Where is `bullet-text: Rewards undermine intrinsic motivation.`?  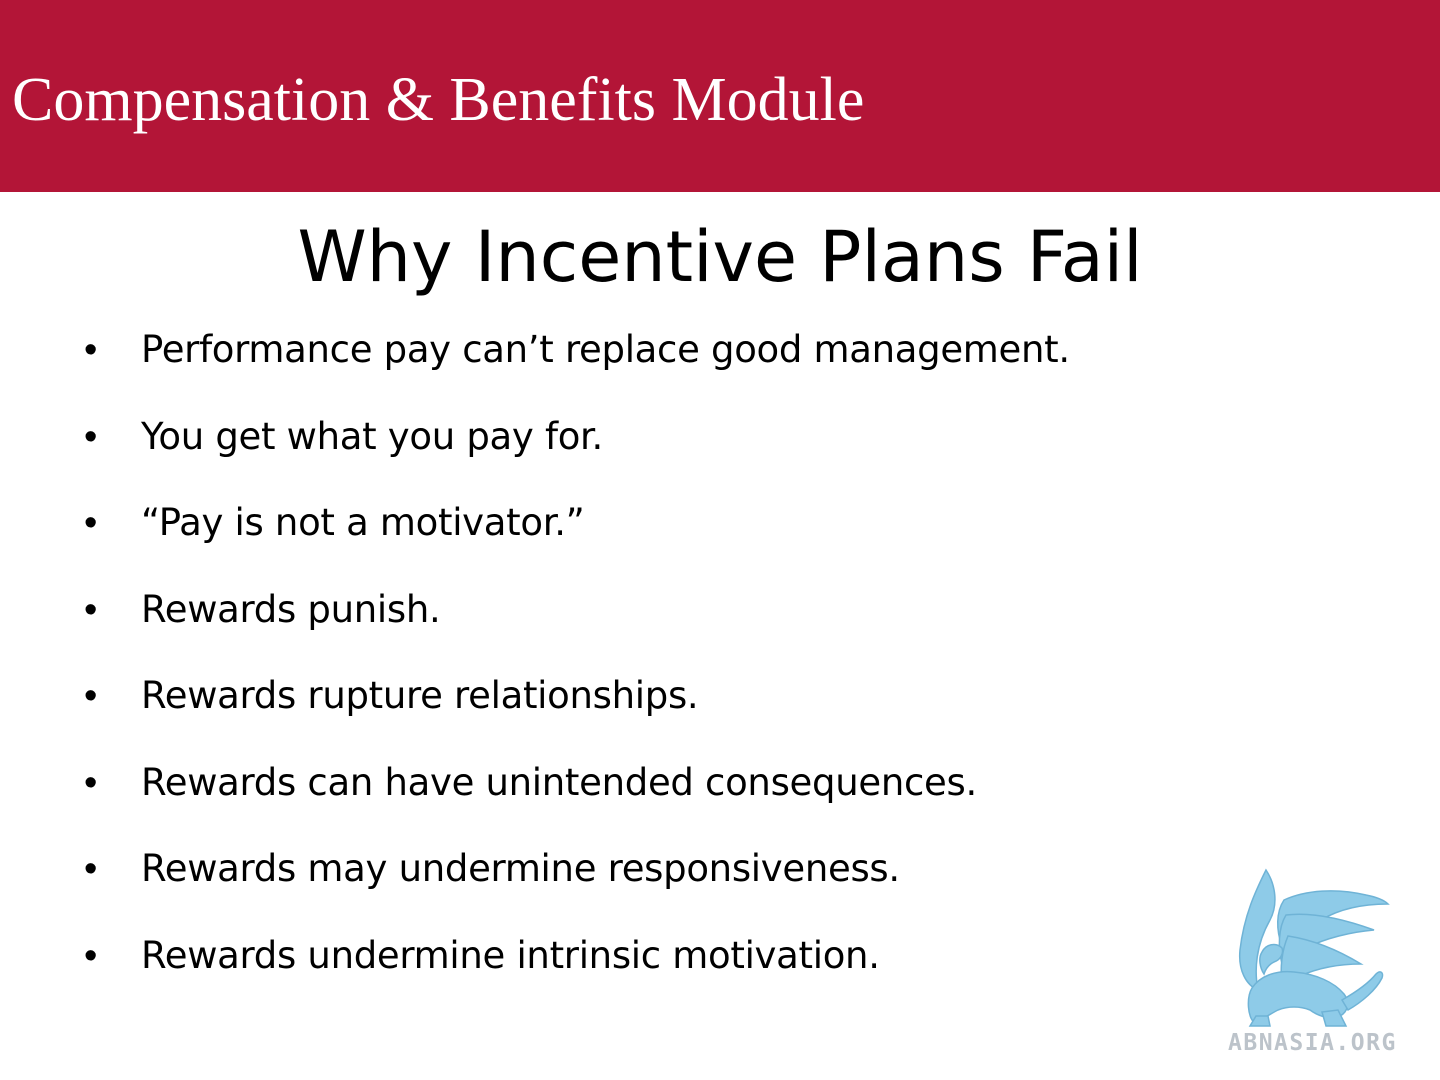
bullet-text: Rewards undermine intrinsic motivation. is located at coordinates (510, 955).